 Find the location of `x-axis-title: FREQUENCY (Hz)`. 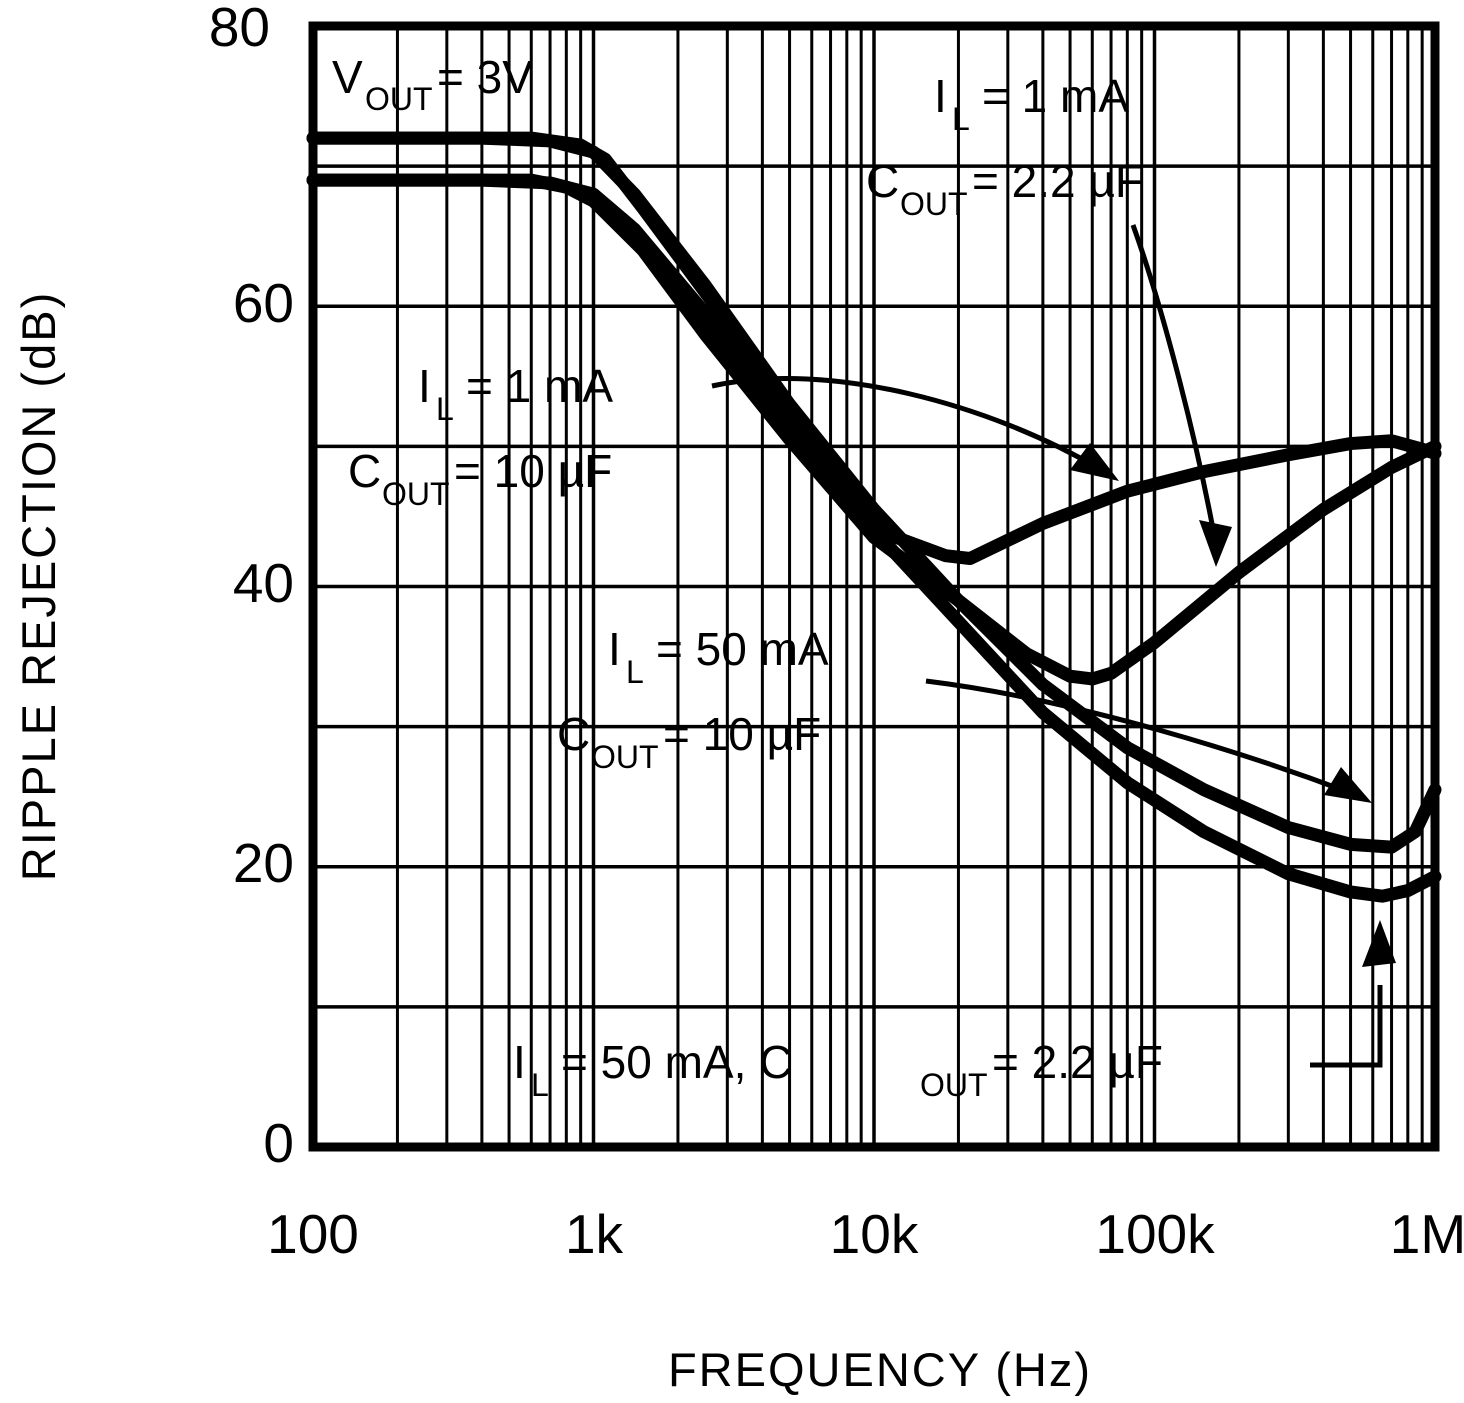

x-axis-title: FREQUENCY (Hz) is located at coordinates (880, 1369).